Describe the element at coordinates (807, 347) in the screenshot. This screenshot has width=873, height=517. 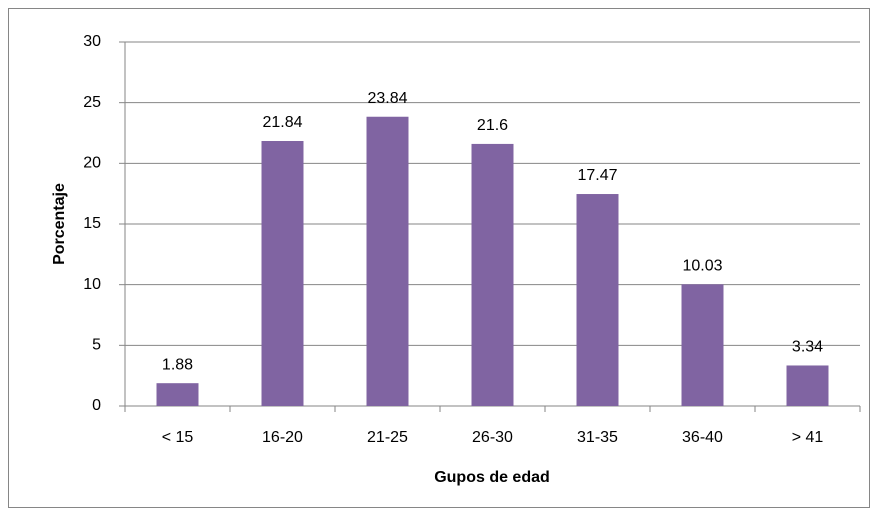
I see `data-label: 3.34` at that location.